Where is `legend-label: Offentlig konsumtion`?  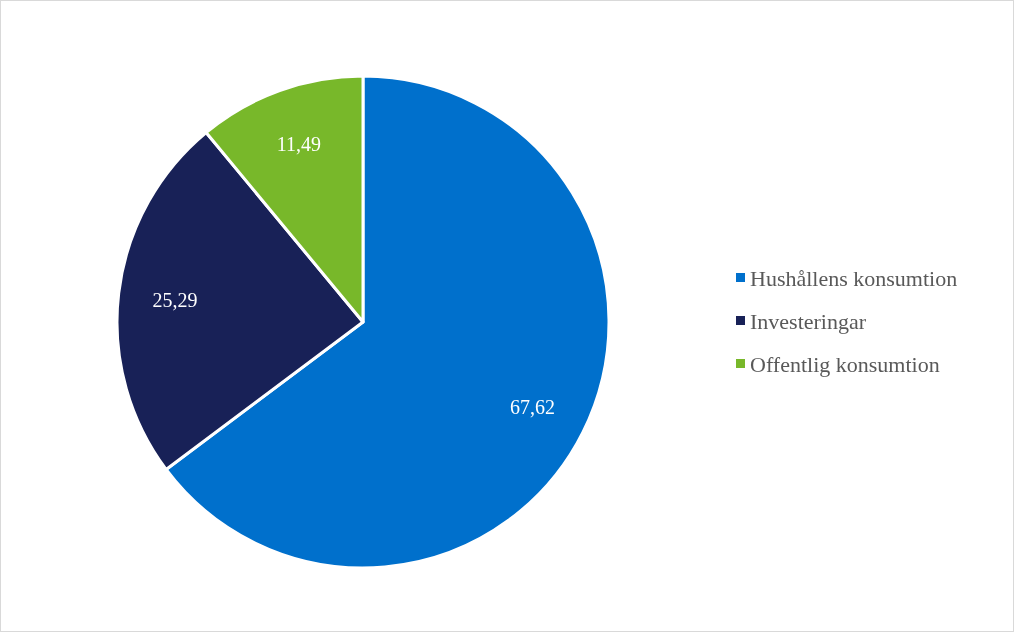 legend-label: Offentlig konsumtion is located at coordinates (845, 364).